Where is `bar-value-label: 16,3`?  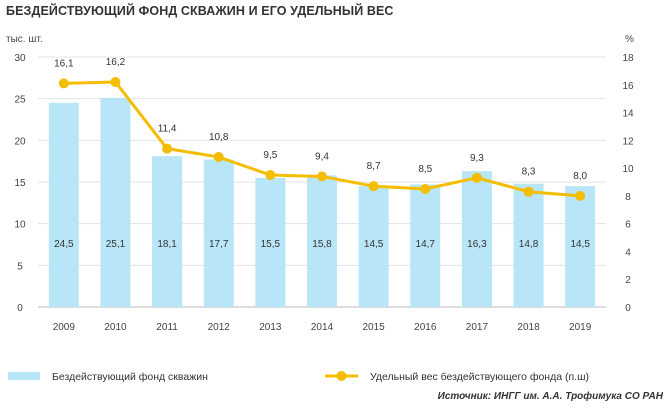
bar-value-label: 16,3 is located at coordinates (477, 244).